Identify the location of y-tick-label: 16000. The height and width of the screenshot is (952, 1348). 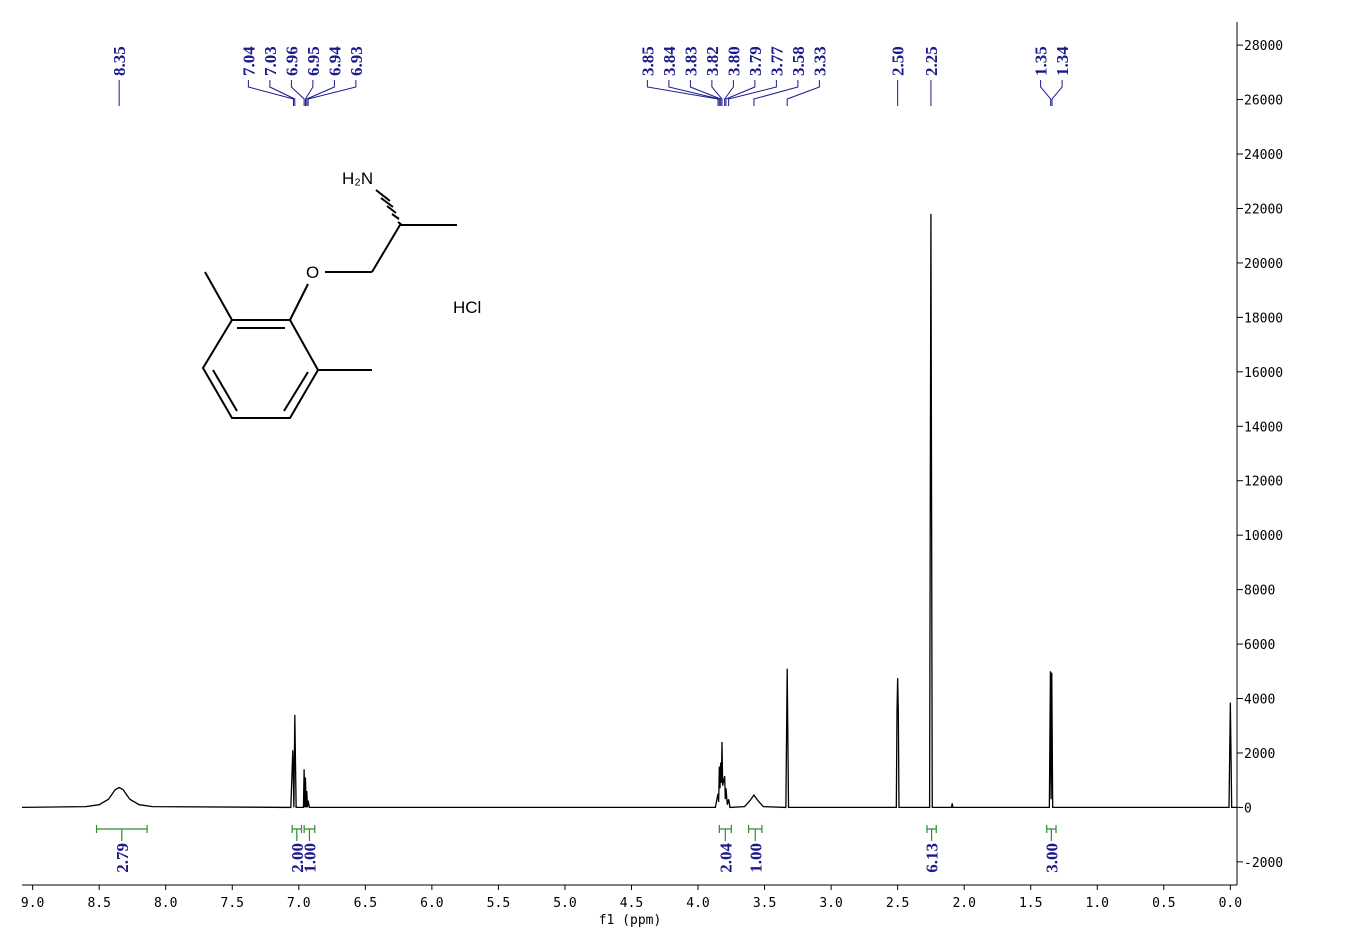
(1263, 373).